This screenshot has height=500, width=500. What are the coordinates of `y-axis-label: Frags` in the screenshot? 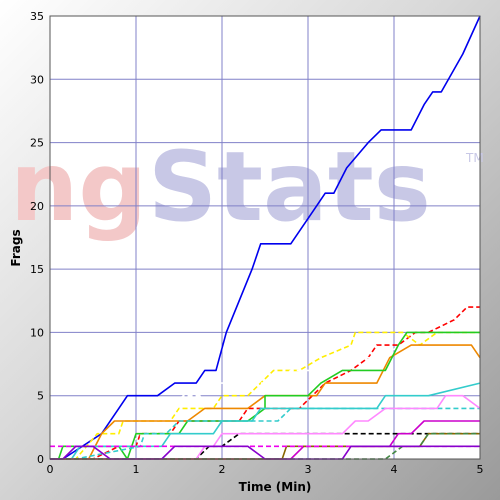 It's located at (16, 247).